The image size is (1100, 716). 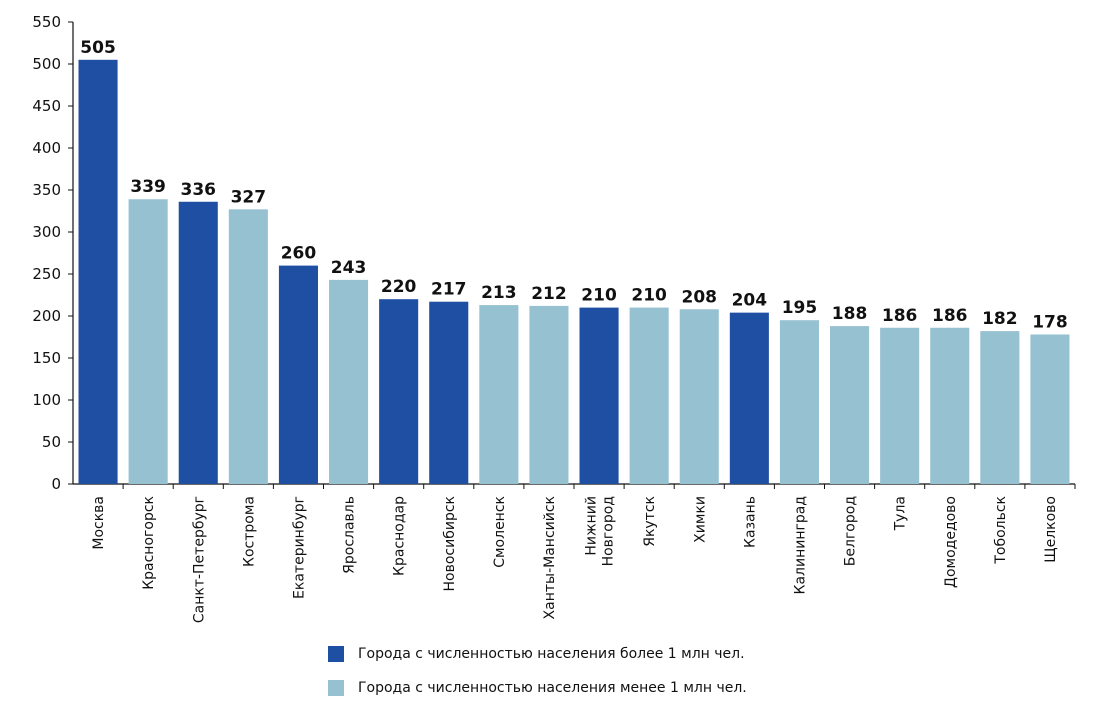 What do you see at coordinates (46, 64) in the screenshot?
I see `y-tick-label: 500` at bounding box center [46, 64].